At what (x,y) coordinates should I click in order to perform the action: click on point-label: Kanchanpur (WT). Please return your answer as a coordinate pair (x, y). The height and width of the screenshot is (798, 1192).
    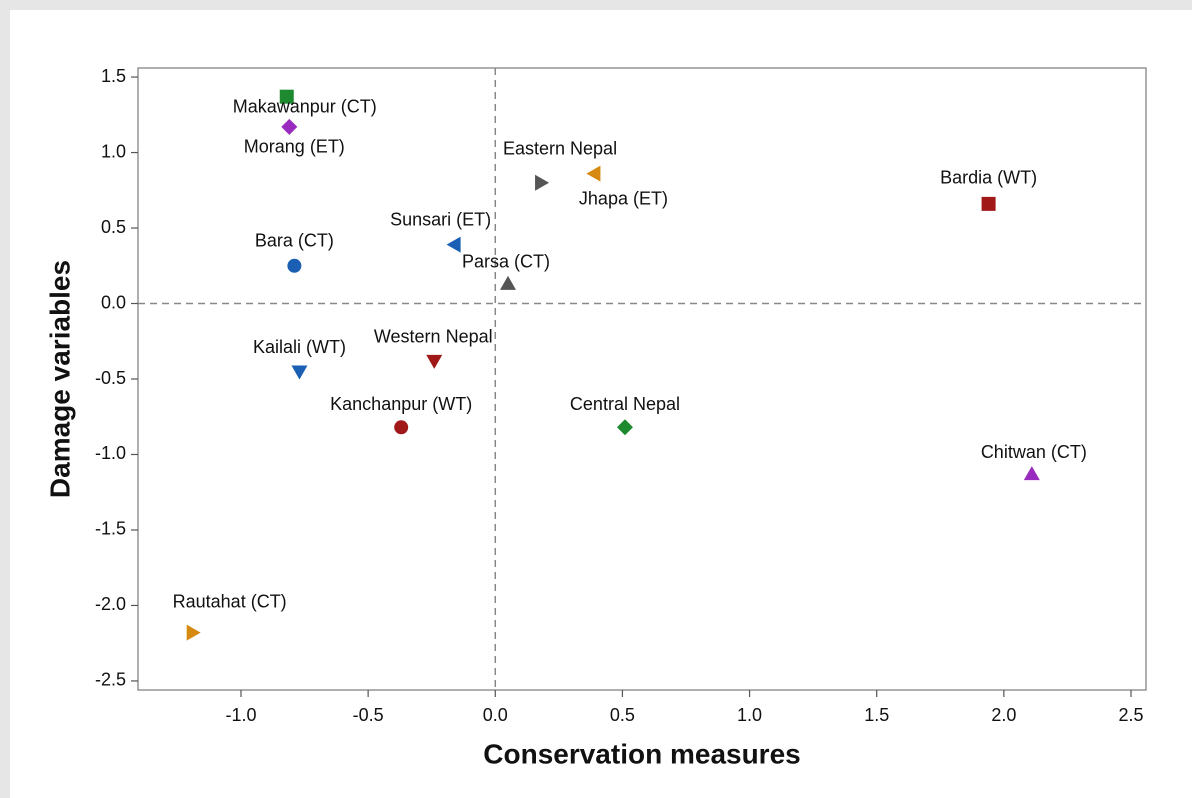
    Looking at the image, I should click on (401, 404).